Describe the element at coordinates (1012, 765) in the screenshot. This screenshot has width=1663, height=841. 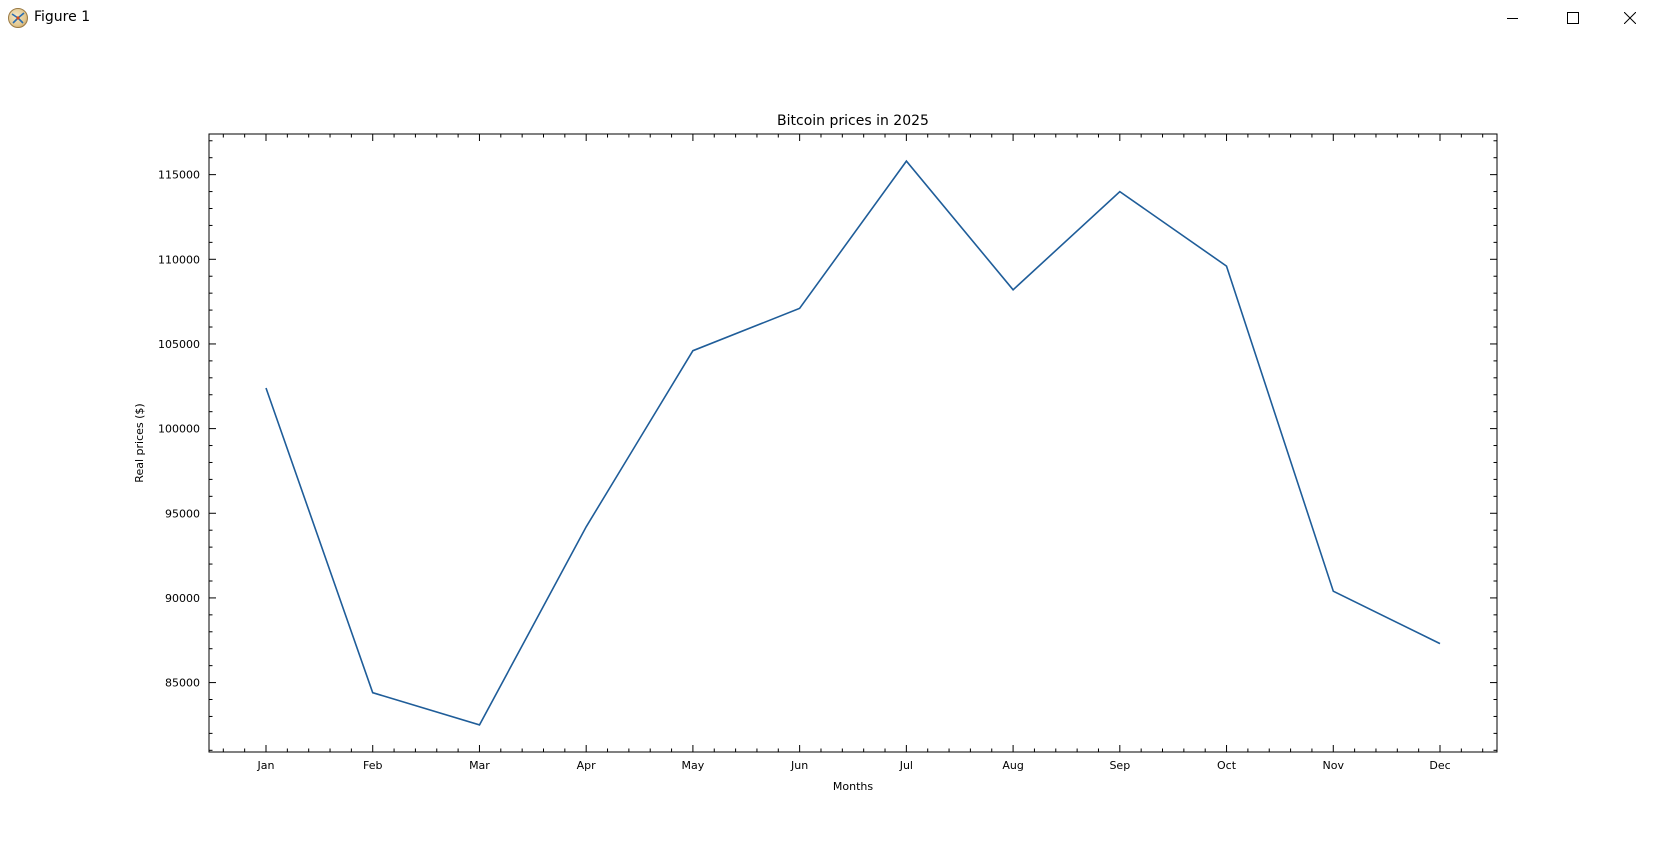
I see `x-tick-label: Aug` at that location.